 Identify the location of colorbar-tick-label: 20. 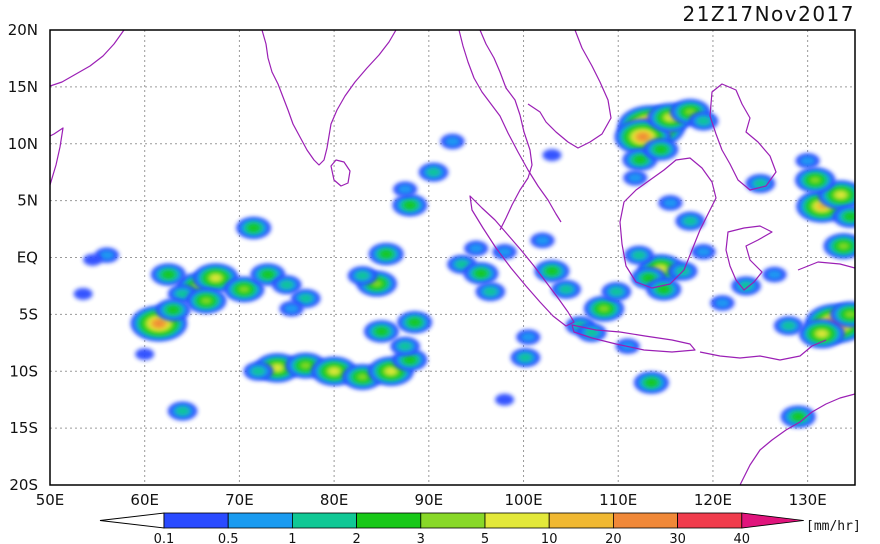
(613, 538).